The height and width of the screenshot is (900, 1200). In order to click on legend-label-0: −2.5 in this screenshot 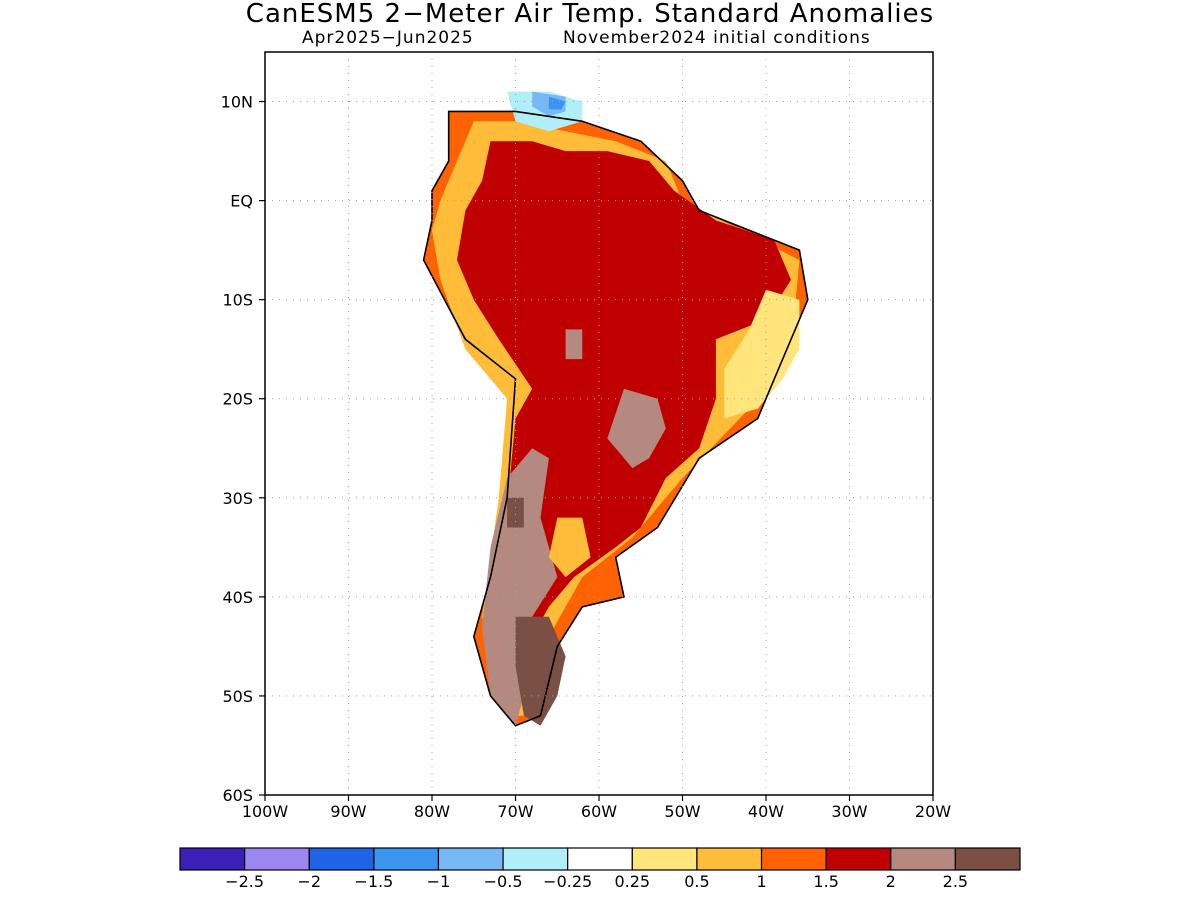, I will do `click(244, 881)`.